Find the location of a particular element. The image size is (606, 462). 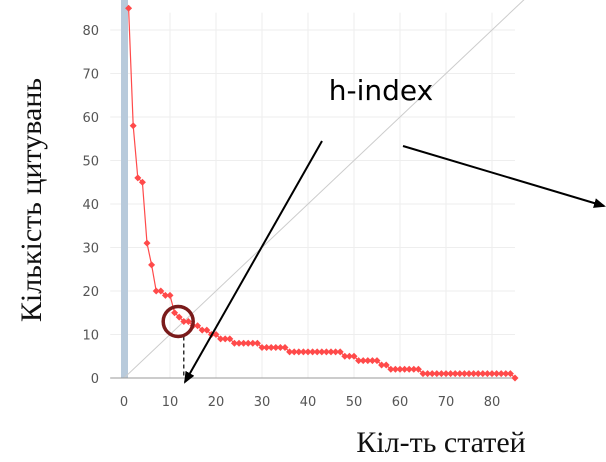

y-tick-label: 80 is located at coordinates (90, 31).